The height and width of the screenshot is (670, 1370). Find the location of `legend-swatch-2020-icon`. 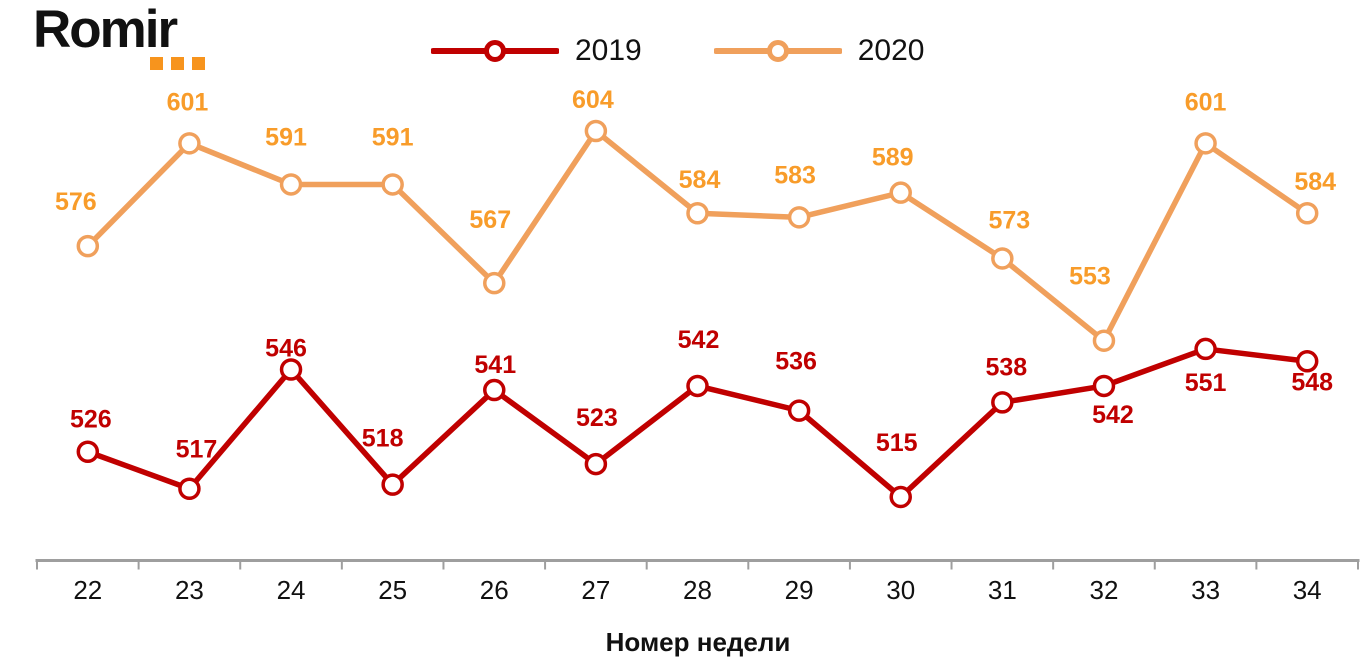

legend-swatch-2020-icon is located at coordinates (777, 51).